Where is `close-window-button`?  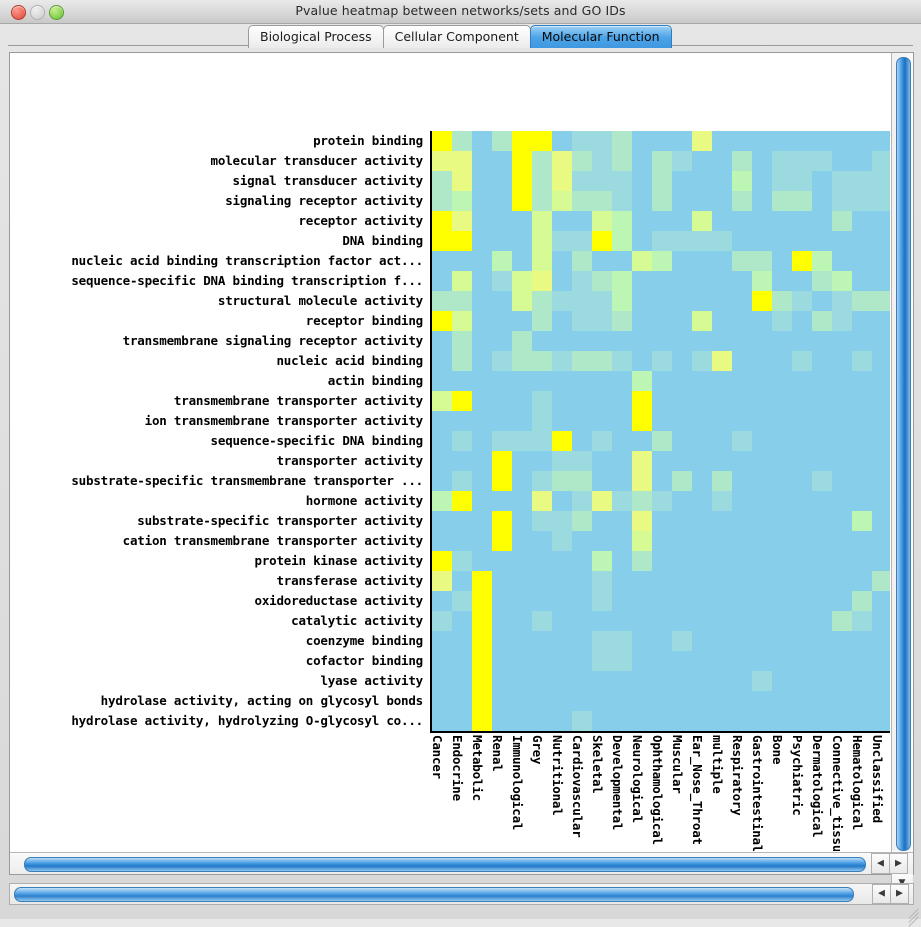 close-window-button is located at coordinates (18, 12).